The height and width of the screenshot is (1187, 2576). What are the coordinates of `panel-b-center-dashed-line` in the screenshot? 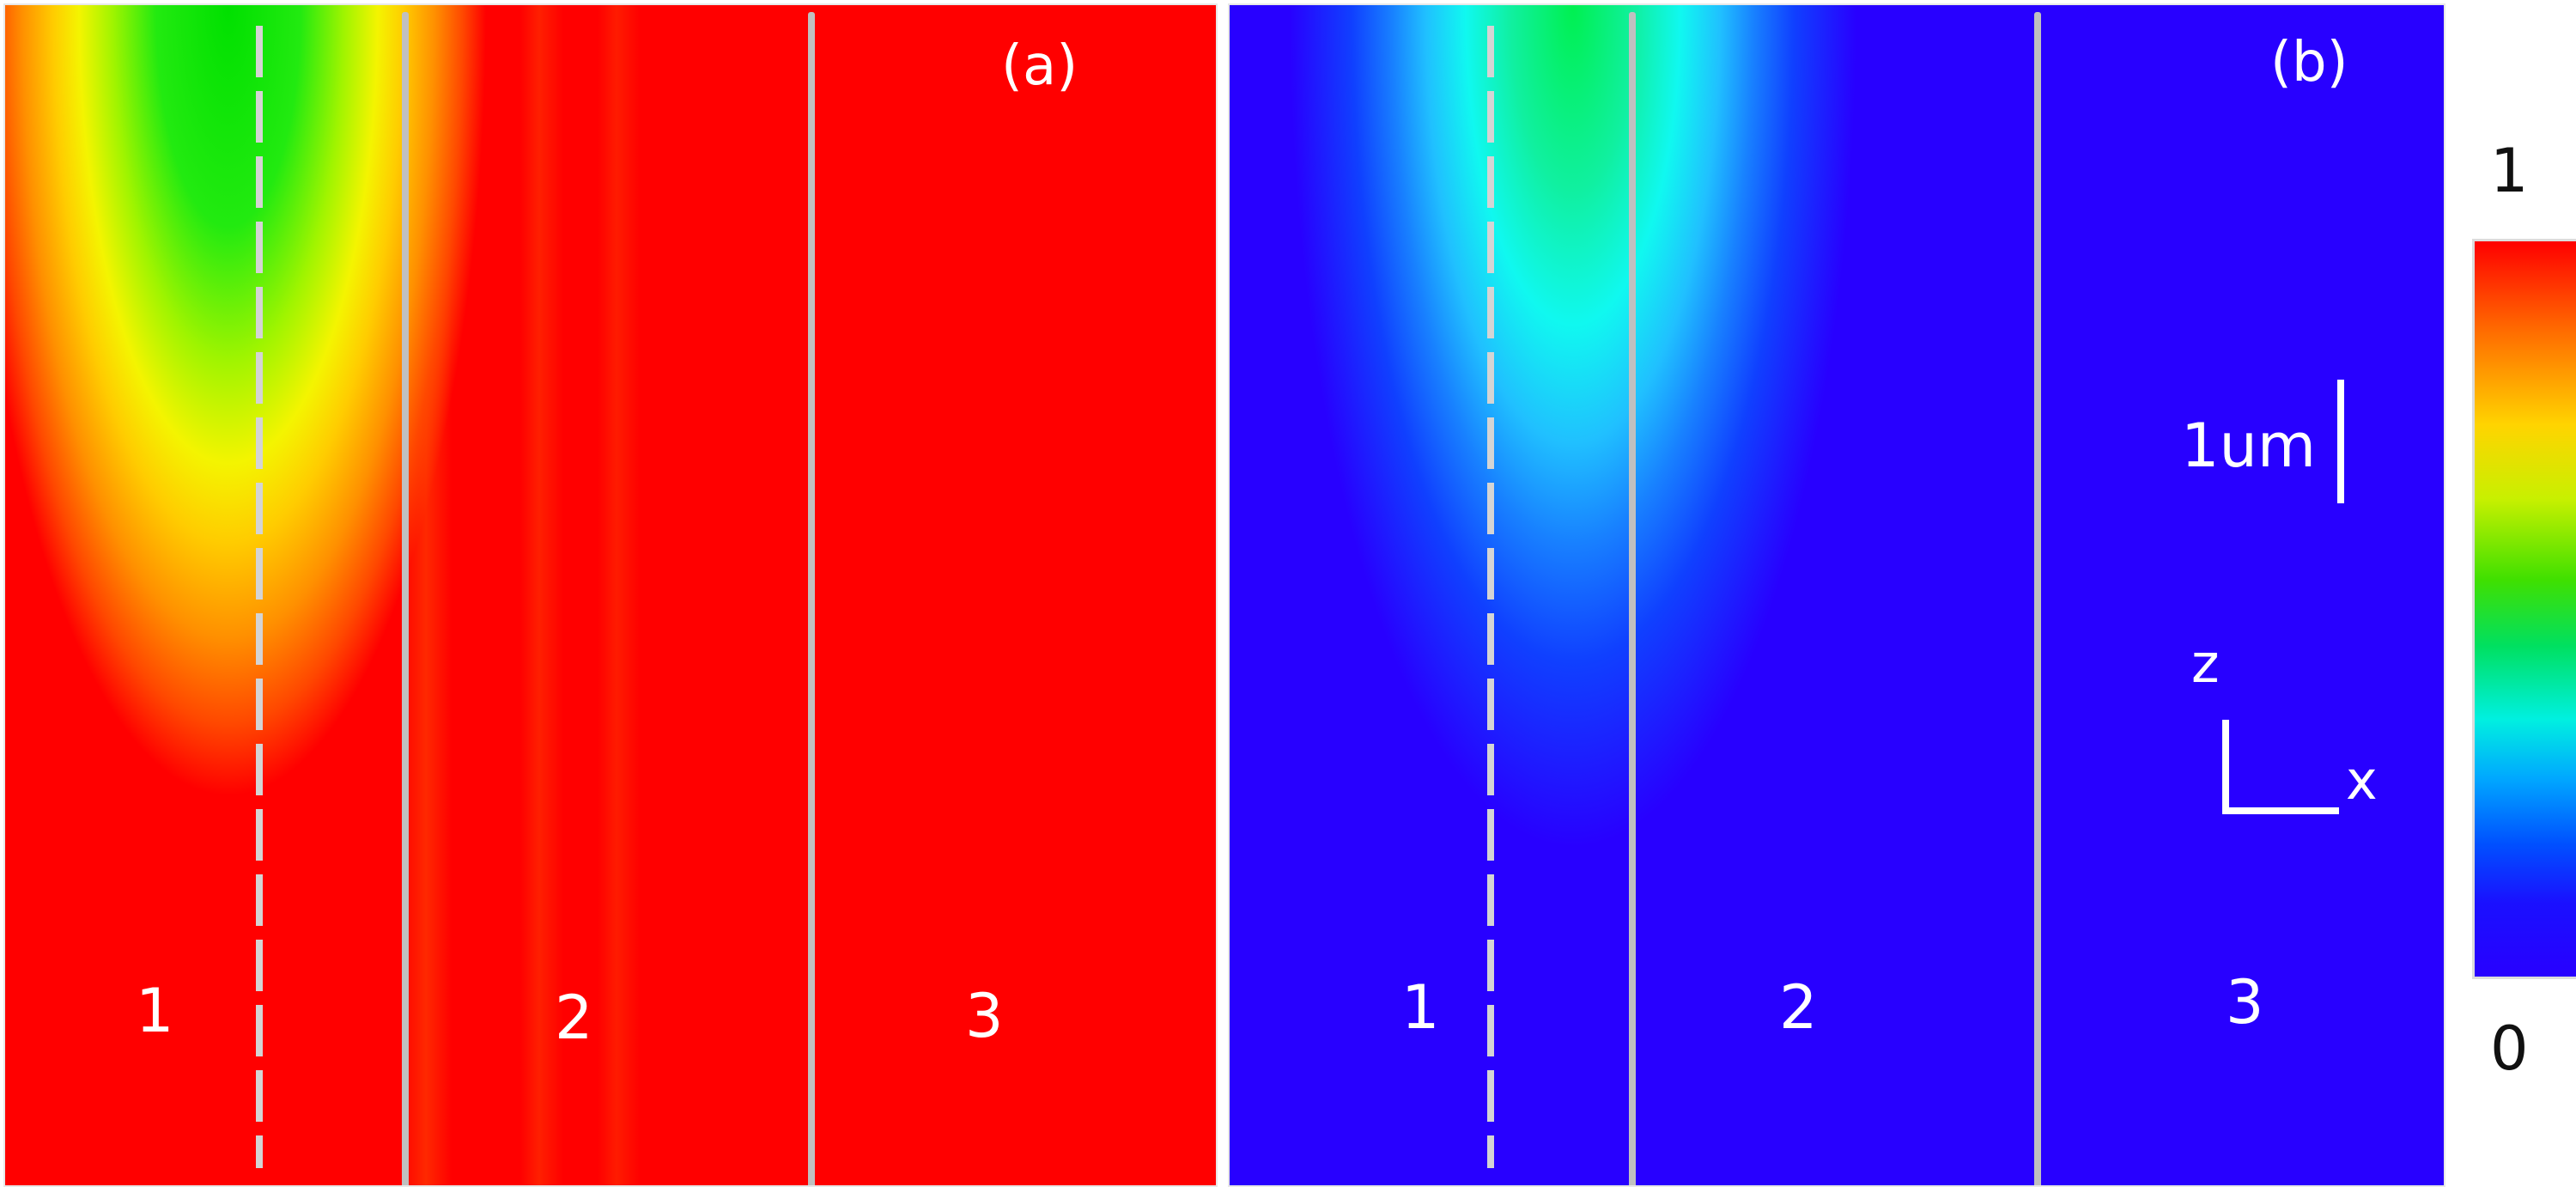 It's located at (1491, 597).